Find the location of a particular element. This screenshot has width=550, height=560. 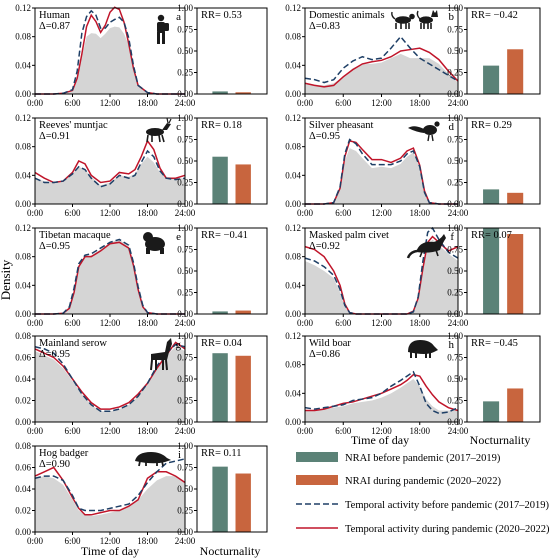

panel-letter: a is located at coordinates (178, 17).